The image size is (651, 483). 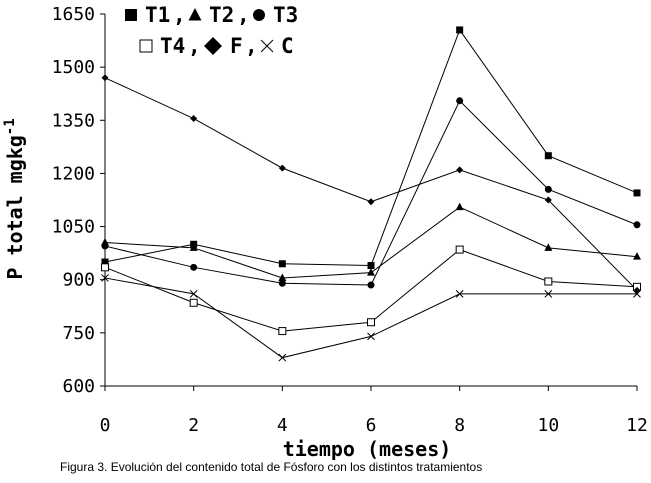 What do you see at coordinates (131, 15) in the screenshot?
I see `legend-marker-t1` at bounding box center [131, 15].